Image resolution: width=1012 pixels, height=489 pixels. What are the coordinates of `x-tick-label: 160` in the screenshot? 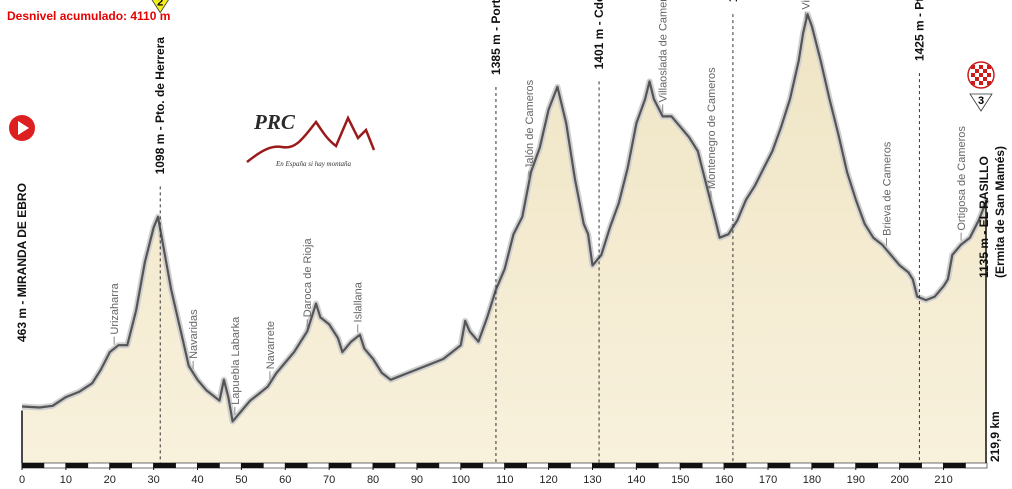 It's located at (724, 480).